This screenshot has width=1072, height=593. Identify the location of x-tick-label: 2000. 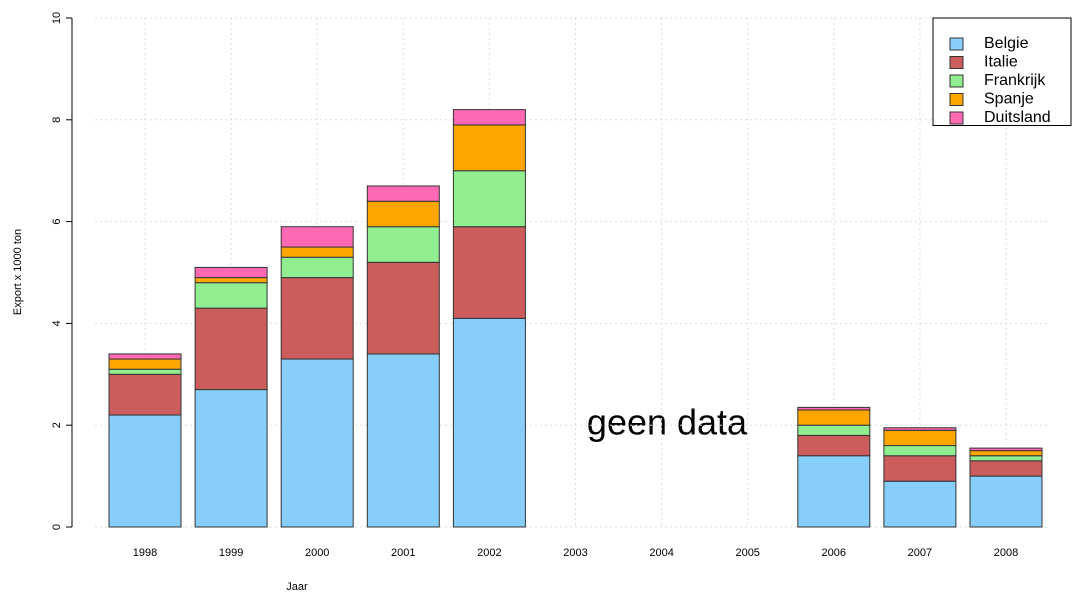
(317, 553).